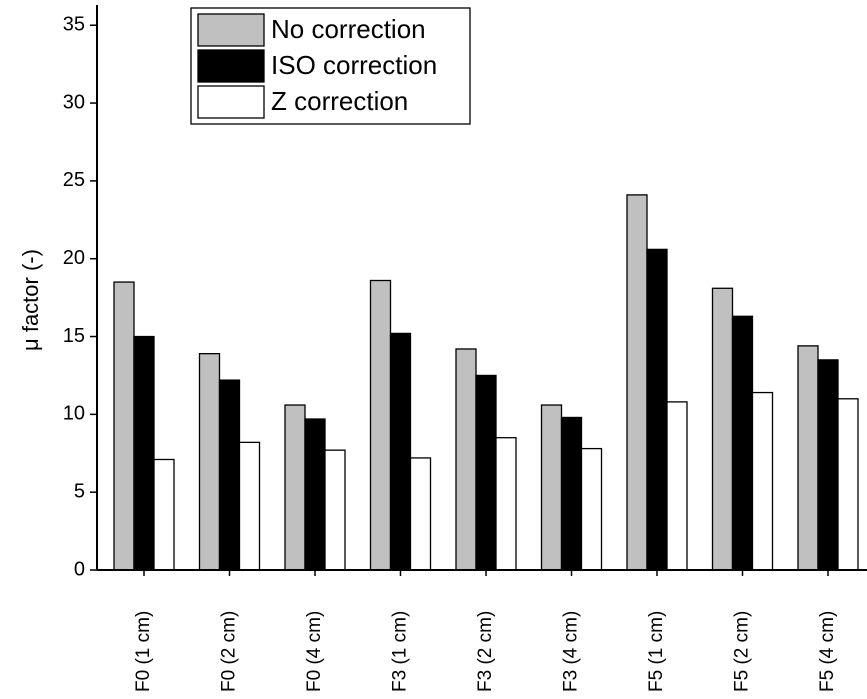 The height and width of the screenshot is (699, 867). What do you see at coordinates (30, 300) in the screenshot?
I see `y-axis-title: μ factor (-)` at bounding box center [30, 300].